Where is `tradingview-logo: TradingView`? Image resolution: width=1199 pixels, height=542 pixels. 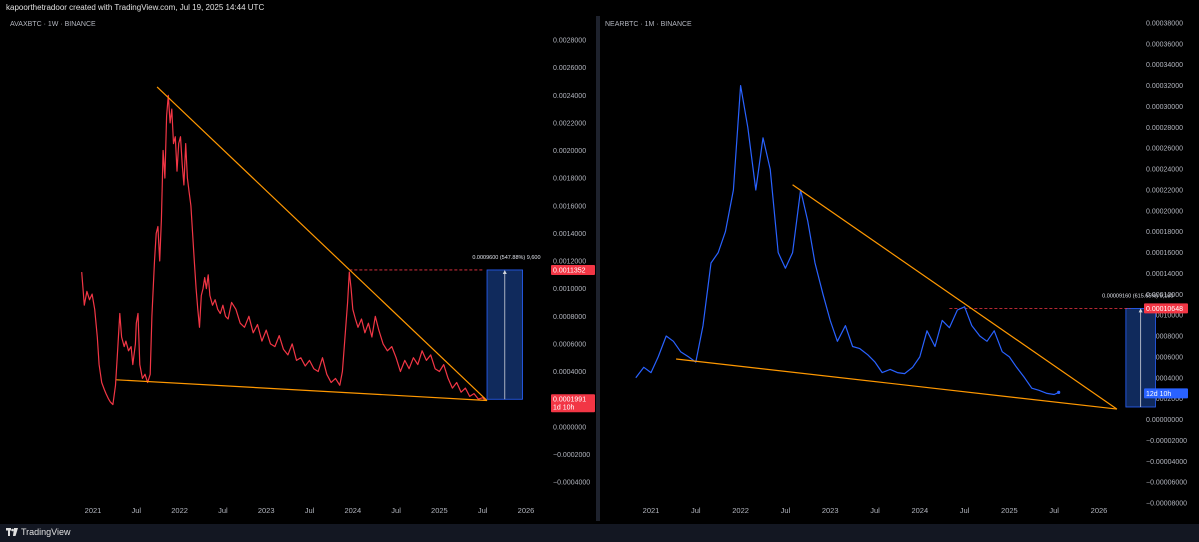 tradingview-logo: TradingView is located at coordinates (38, 532).